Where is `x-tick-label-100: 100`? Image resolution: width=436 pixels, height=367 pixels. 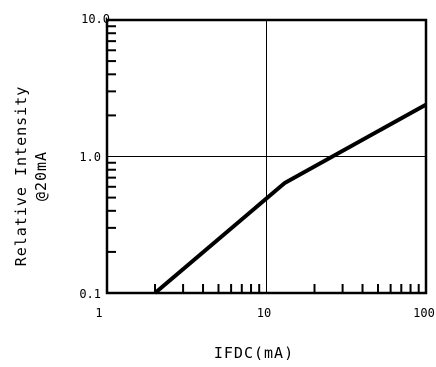 x-tick-label-100: 100 is located at coordinates (424, 313).